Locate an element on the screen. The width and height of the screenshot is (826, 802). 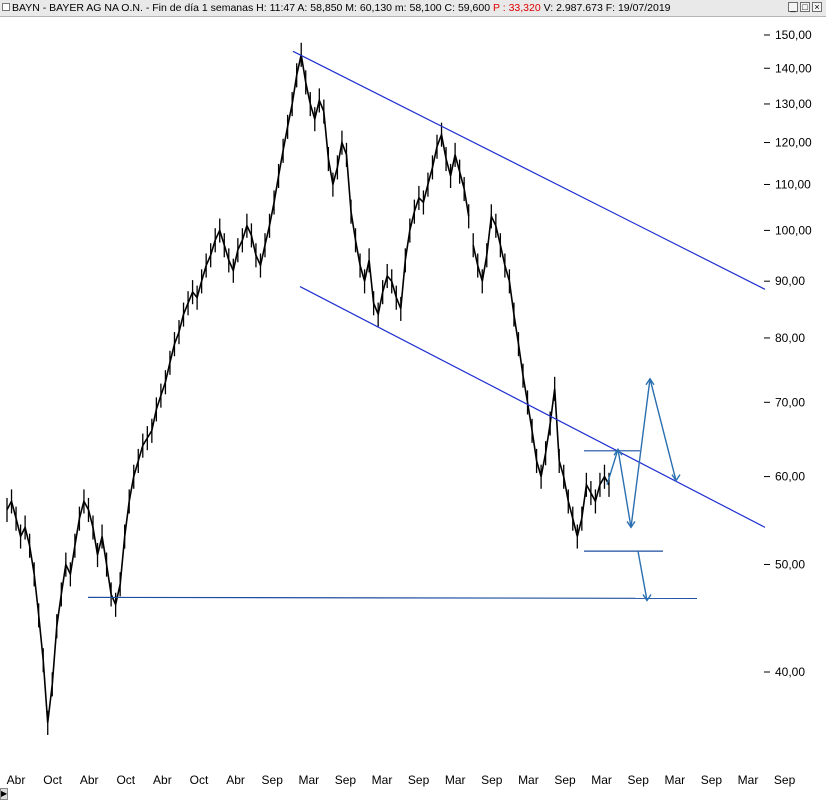
y-tick-label: 150,00 is located at coordinates (793, 35).